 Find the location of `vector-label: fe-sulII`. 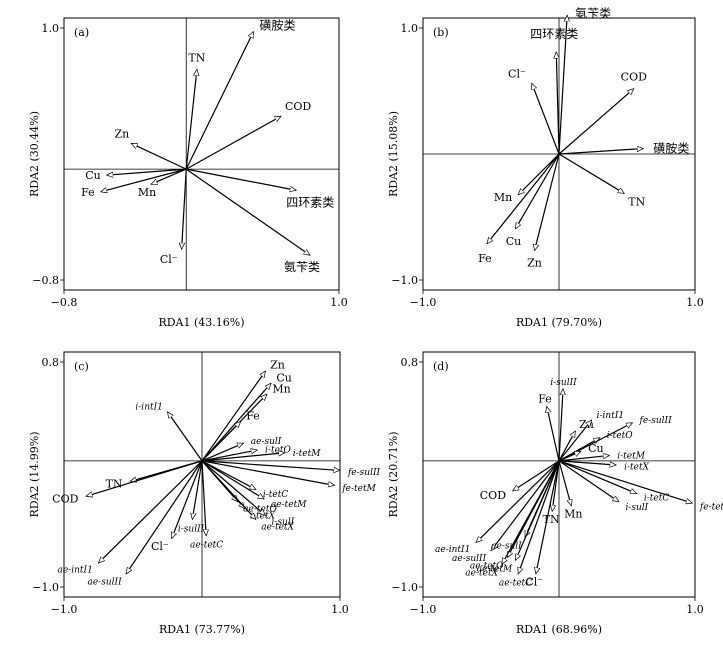

vector-label: fe-sulII is located at coordinates (656, 421).